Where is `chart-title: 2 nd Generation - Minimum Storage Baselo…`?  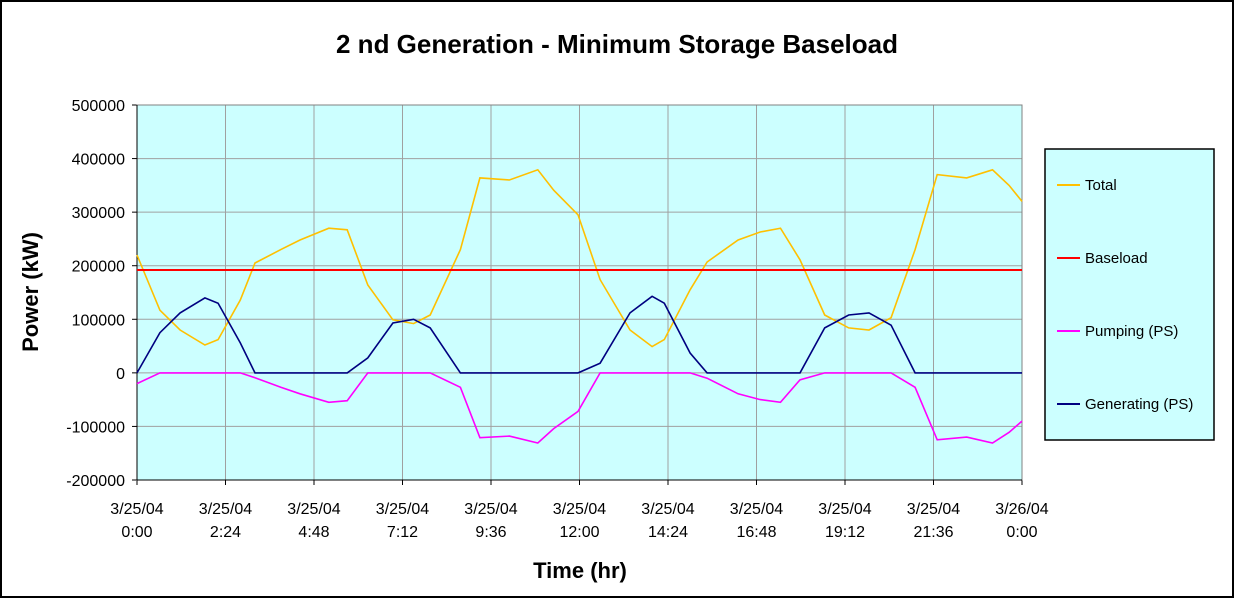 chart-title: 2 nd Generation - Minimum Storage Baselo… is located at coordinates (617, 44).